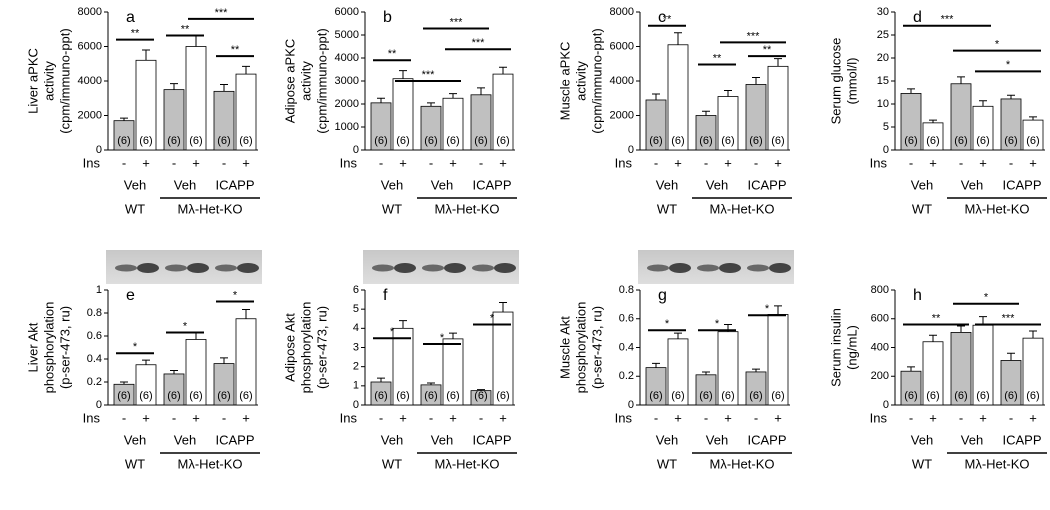  I want to click on panel-letter: f, so click(385, 295).